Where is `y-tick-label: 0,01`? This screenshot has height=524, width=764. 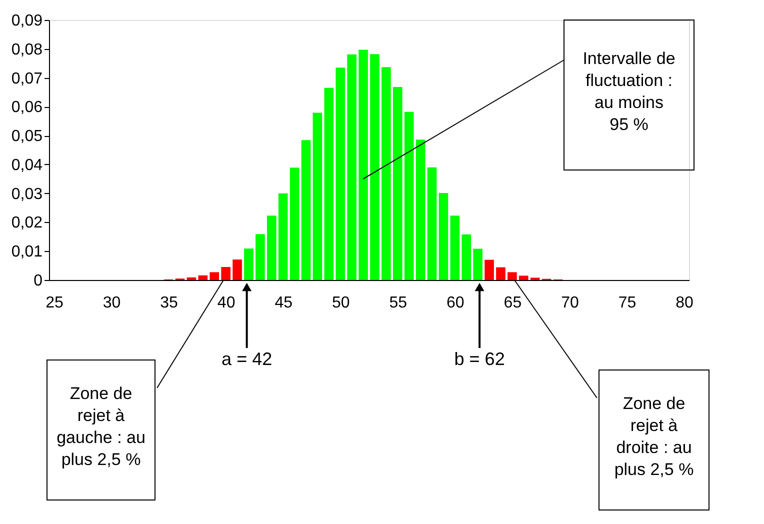 y-tick-label: 0,01 is located at coordinates (27, 252).